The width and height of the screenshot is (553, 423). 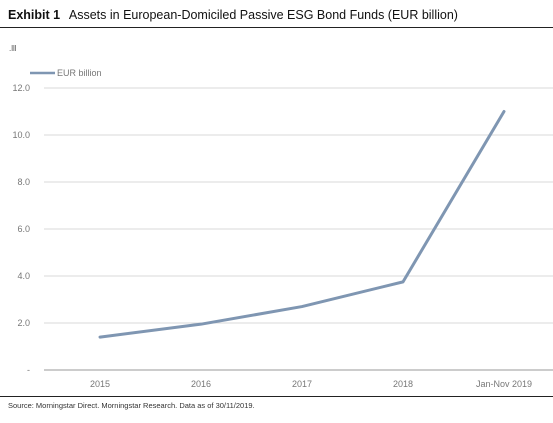 I want to click on footer-divider, so click(x=276, y=396).